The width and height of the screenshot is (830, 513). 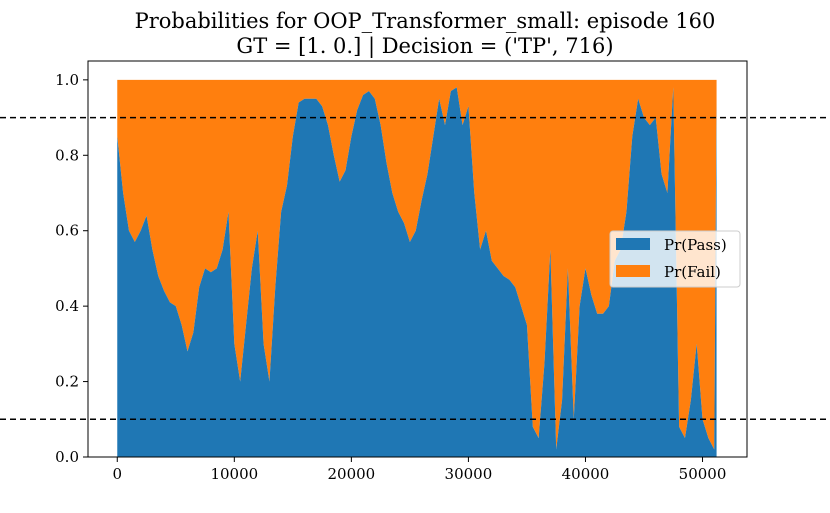 I want to click on y-tick-label: 0.6, so click(x=67, y=231).